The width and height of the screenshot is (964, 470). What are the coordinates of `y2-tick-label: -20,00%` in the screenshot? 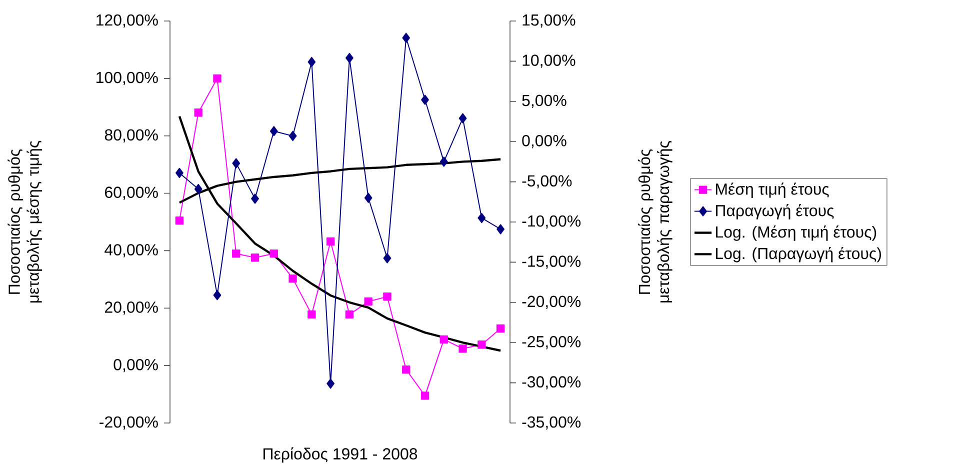 It's located at (551, 302).